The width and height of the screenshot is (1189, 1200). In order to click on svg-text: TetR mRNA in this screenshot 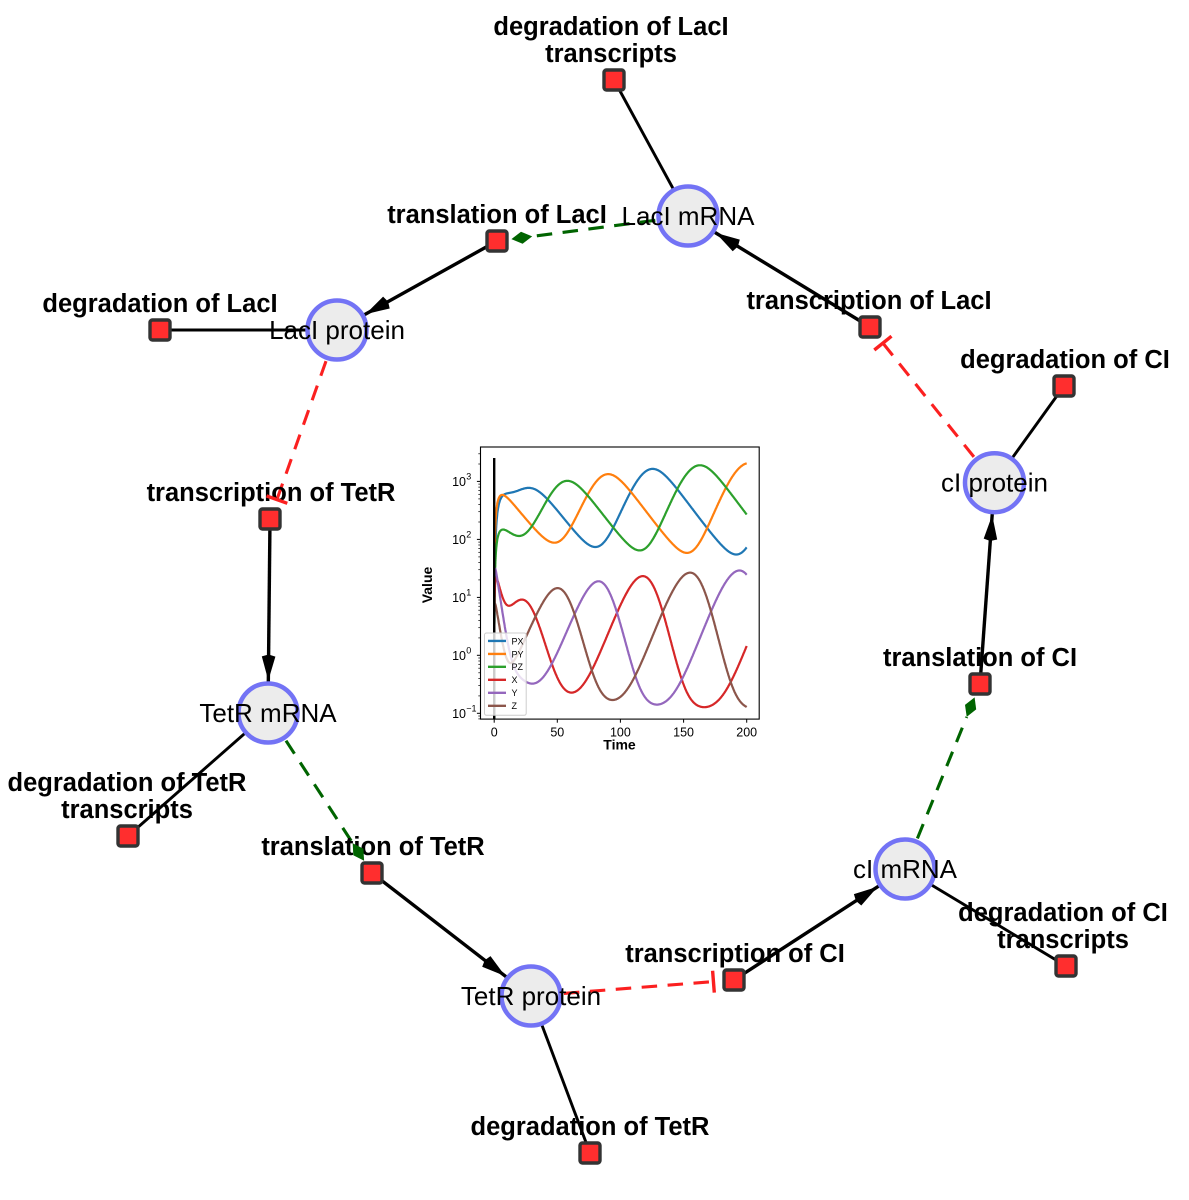, I will do `click(268, 713)`.